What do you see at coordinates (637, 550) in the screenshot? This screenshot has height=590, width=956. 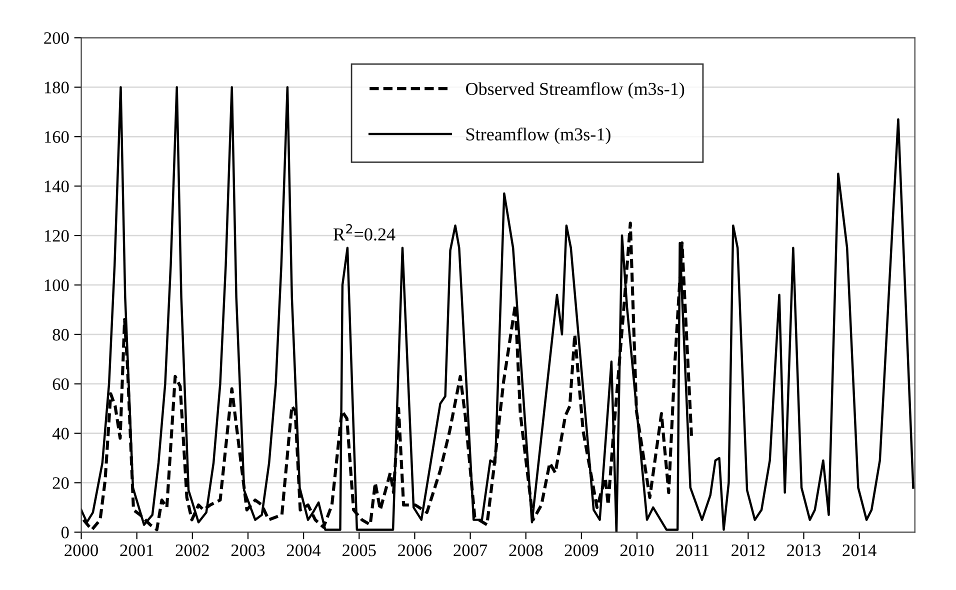 I see `x-tick-label: 2010` at bounding box center [637, 550].